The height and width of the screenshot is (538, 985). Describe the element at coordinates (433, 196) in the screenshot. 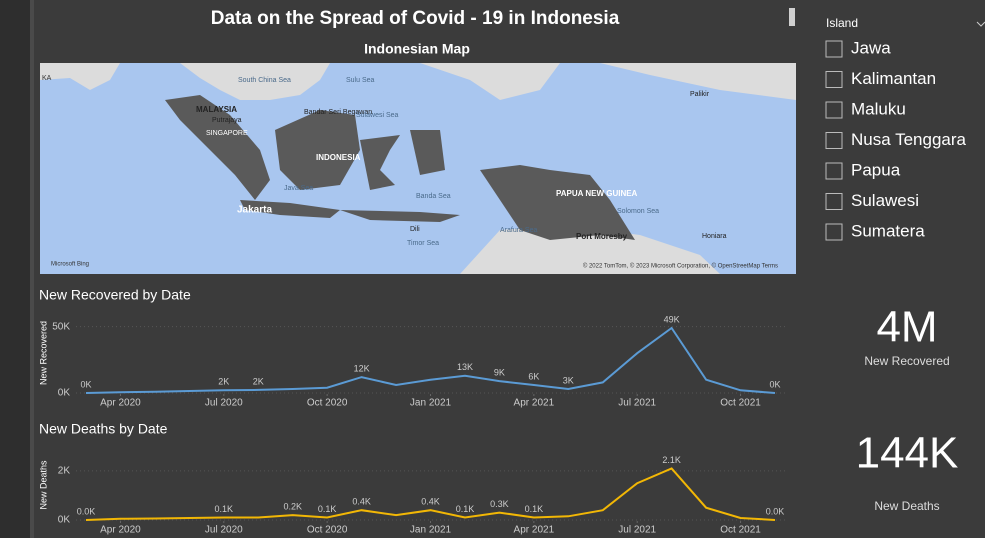

I see `map-label: Banda Sea` at that location.